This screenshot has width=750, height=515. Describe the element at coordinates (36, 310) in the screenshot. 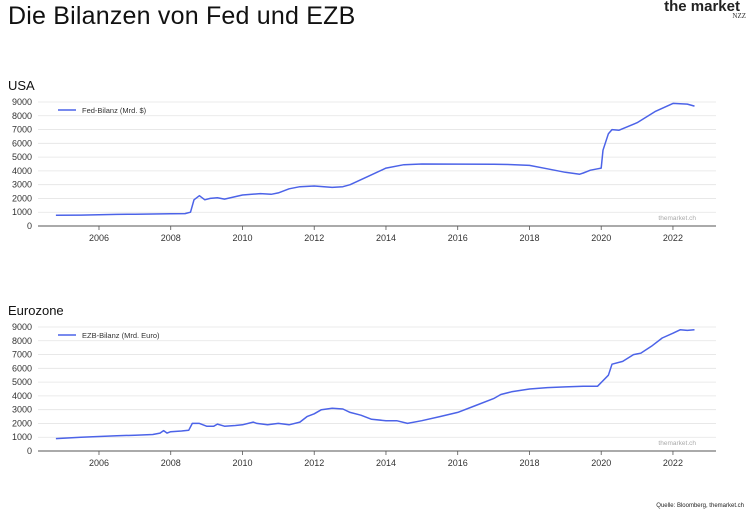

I see `eurozone-chart-title: Eurozone` at that location.